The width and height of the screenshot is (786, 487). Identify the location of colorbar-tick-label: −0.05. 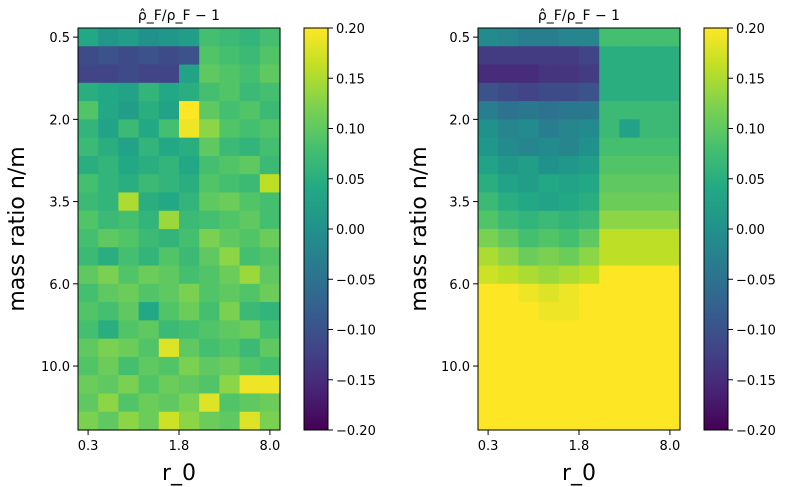
(356, 280).